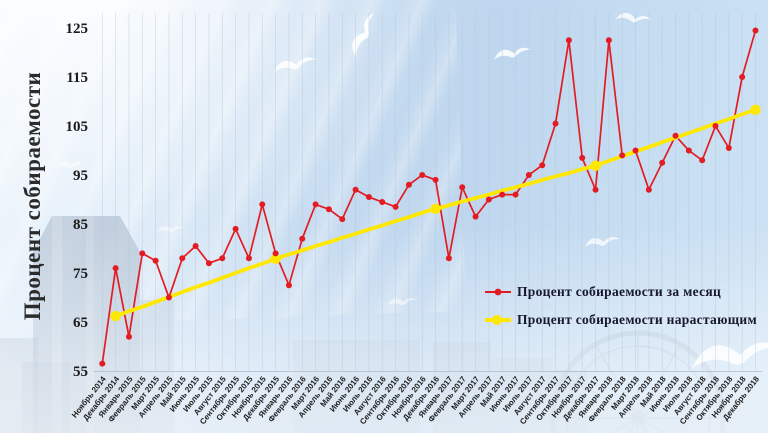 The height and width of the screenshot is (433, 768). Describe the element at coordinates (498, 320) in the screenshot. I see `yellow-line-marker-icon` at that location.